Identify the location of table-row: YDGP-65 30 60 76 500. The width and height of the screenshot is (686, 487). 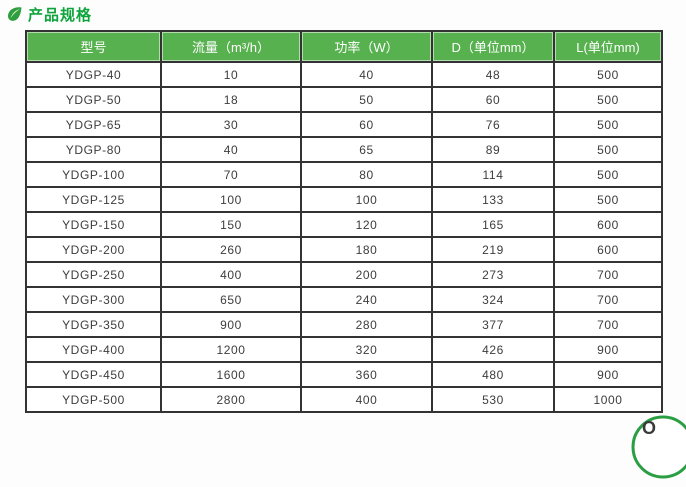
(344, 124).